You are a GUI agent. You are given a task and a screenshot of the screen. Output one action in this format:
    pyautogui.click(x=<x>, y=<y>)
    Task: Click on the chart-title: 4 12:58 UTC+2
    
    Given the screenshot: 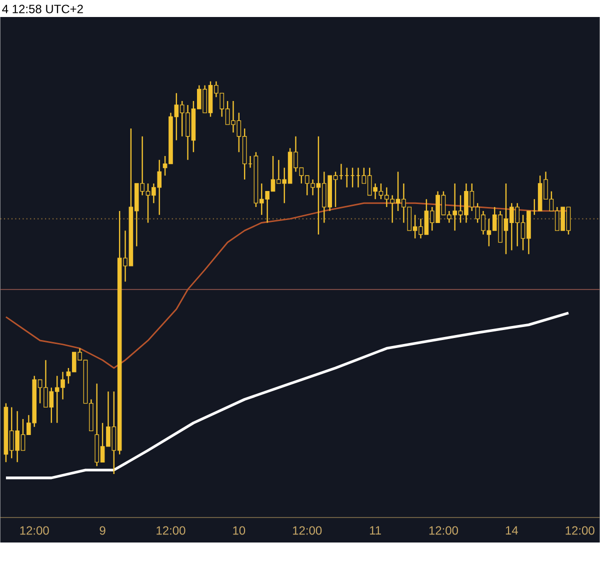 What is the action you would take?
    pyautogui.click(x=42, y=8)
    